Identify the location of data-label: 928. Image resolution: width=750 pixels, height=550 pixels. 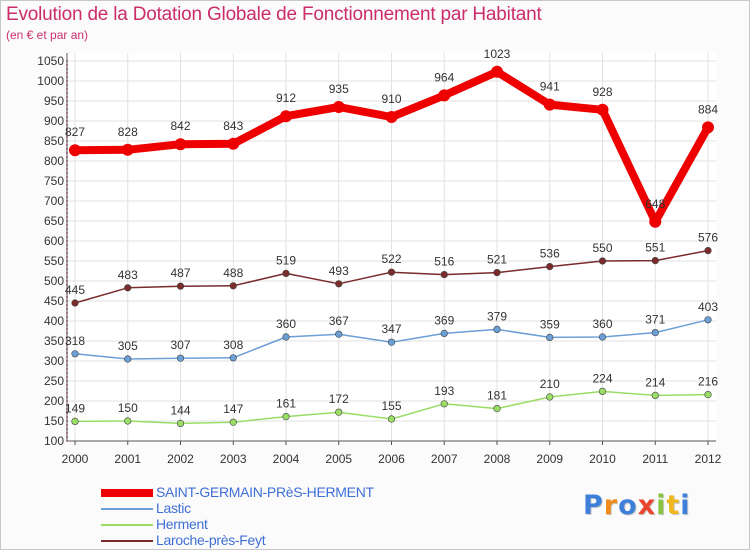
(602, 92).